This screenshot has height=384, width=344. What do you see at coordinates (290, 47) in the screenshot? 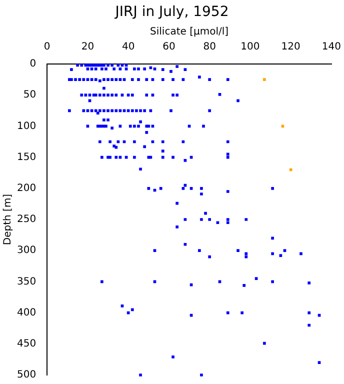
I see `x-tick-label: 120` at bounding box center [290, 47].